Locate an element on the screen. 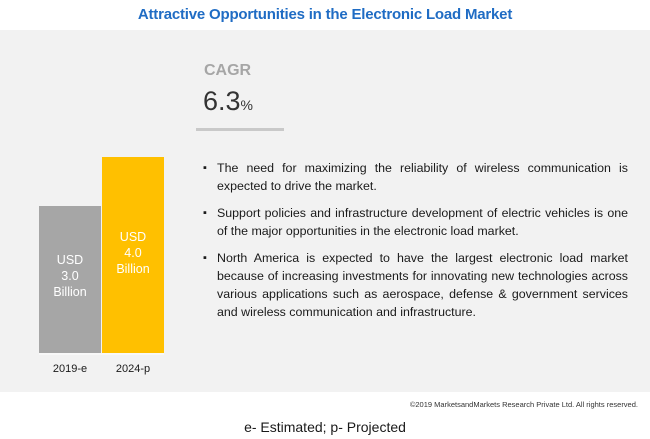 The image size is (650, 439). bar-value-label: 4.0 is located at coordinates (132, 253).